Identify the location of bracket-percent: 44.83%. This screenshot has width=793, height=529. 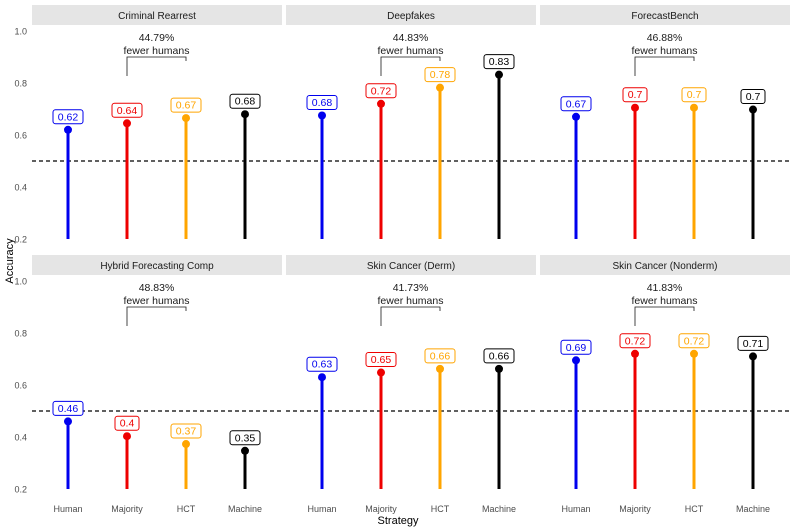
(411, 38).